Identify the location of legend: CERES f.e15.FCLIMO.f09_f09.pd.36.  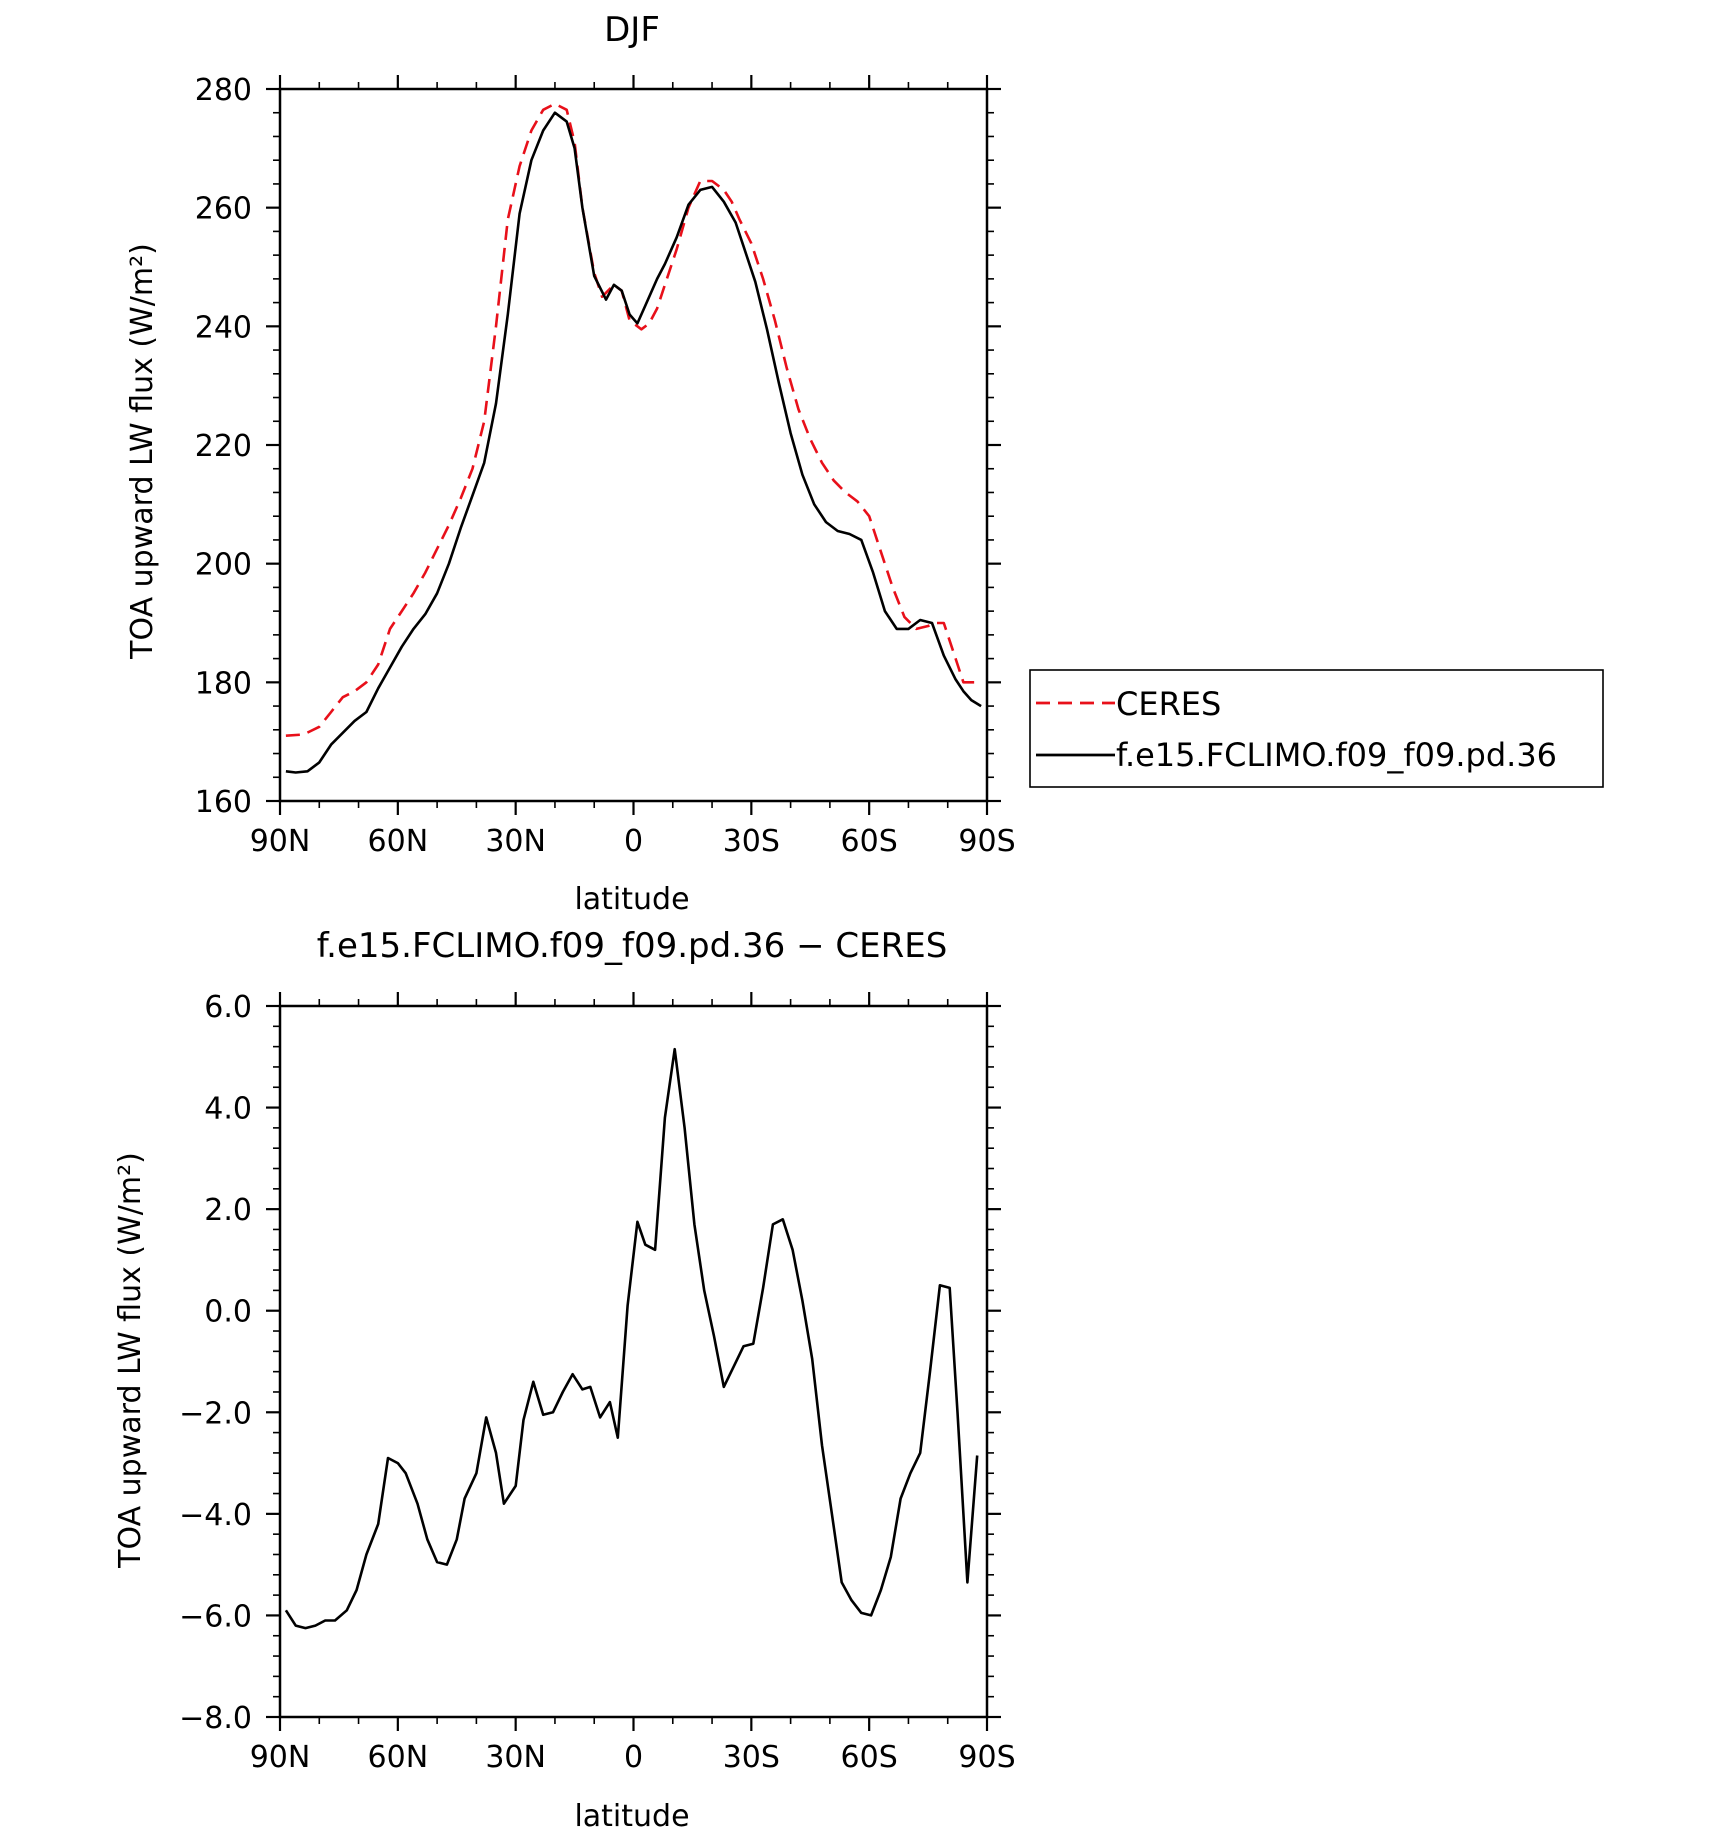
(1316, 728).